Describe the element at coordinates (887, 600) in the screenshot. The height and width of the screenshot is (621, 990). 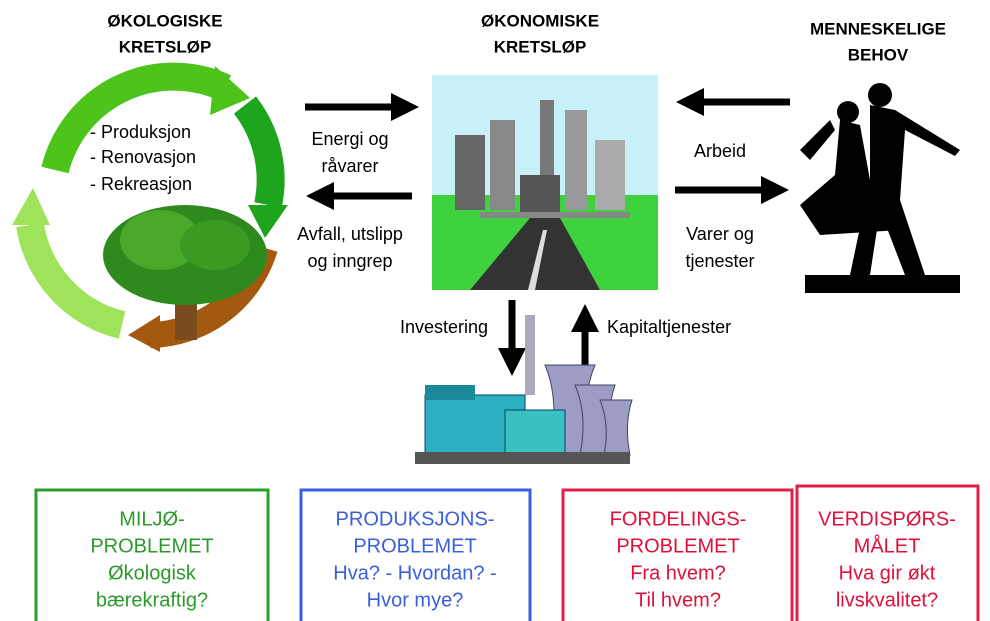
I see `box-text: livskvalitet?` at that location.